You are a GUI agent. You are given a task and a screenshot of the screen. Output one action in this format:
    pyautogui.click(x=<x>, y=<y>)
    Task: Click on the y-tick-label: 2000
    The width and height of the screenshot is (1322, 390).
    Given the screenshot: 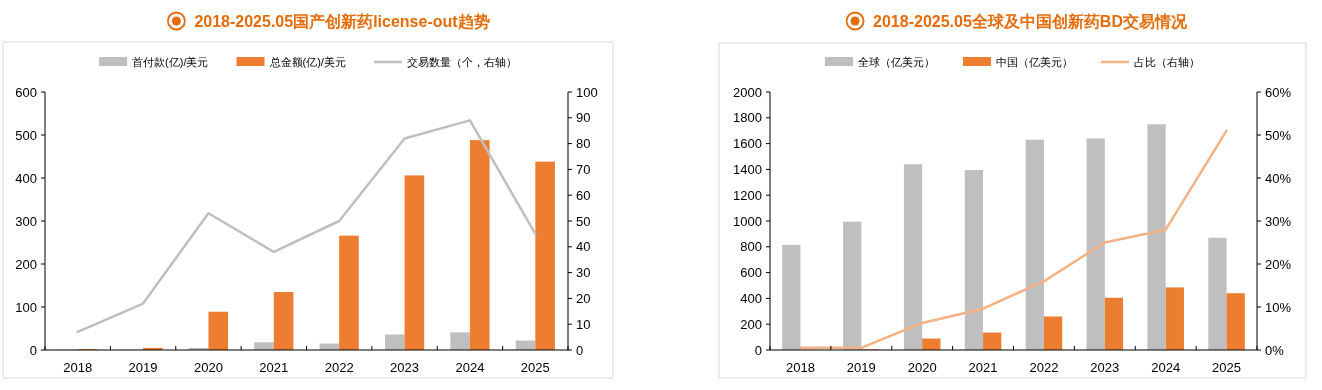 What is the action you would take?
    pyautogui.click(x=747, y=92)
    